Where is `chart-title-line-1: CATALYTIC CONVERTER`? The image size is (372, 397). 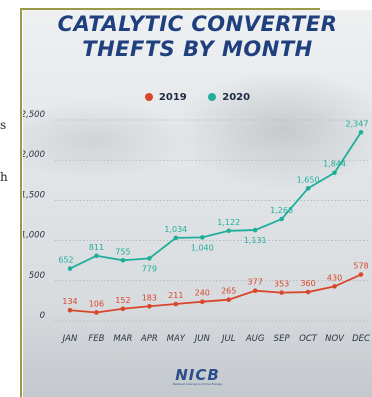
chart-title-line-1: CATALYTIC CONVERTER is located at coordinates (197, 24).